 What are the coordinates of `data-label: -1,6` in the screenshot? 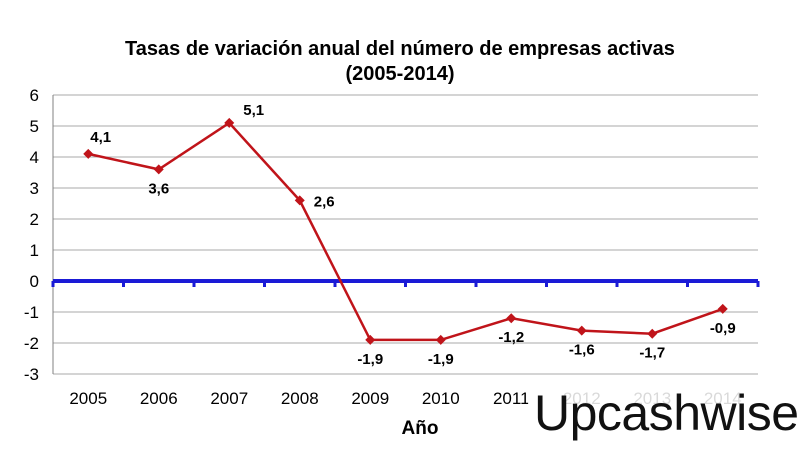 It's located at (582, 350).